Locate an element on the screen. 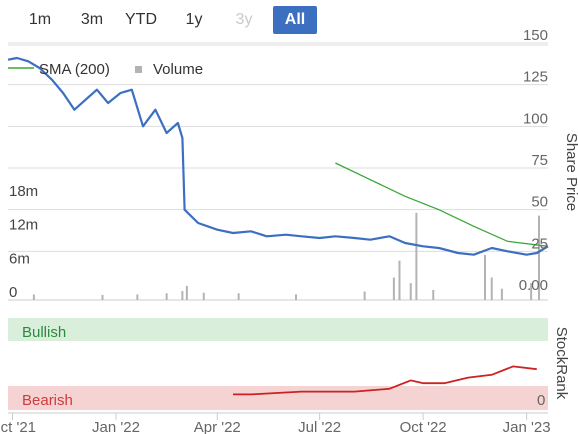 This screenshot has width=578, height=434. x-tick-label: Jan '23 is located at coordinates (527, 426).